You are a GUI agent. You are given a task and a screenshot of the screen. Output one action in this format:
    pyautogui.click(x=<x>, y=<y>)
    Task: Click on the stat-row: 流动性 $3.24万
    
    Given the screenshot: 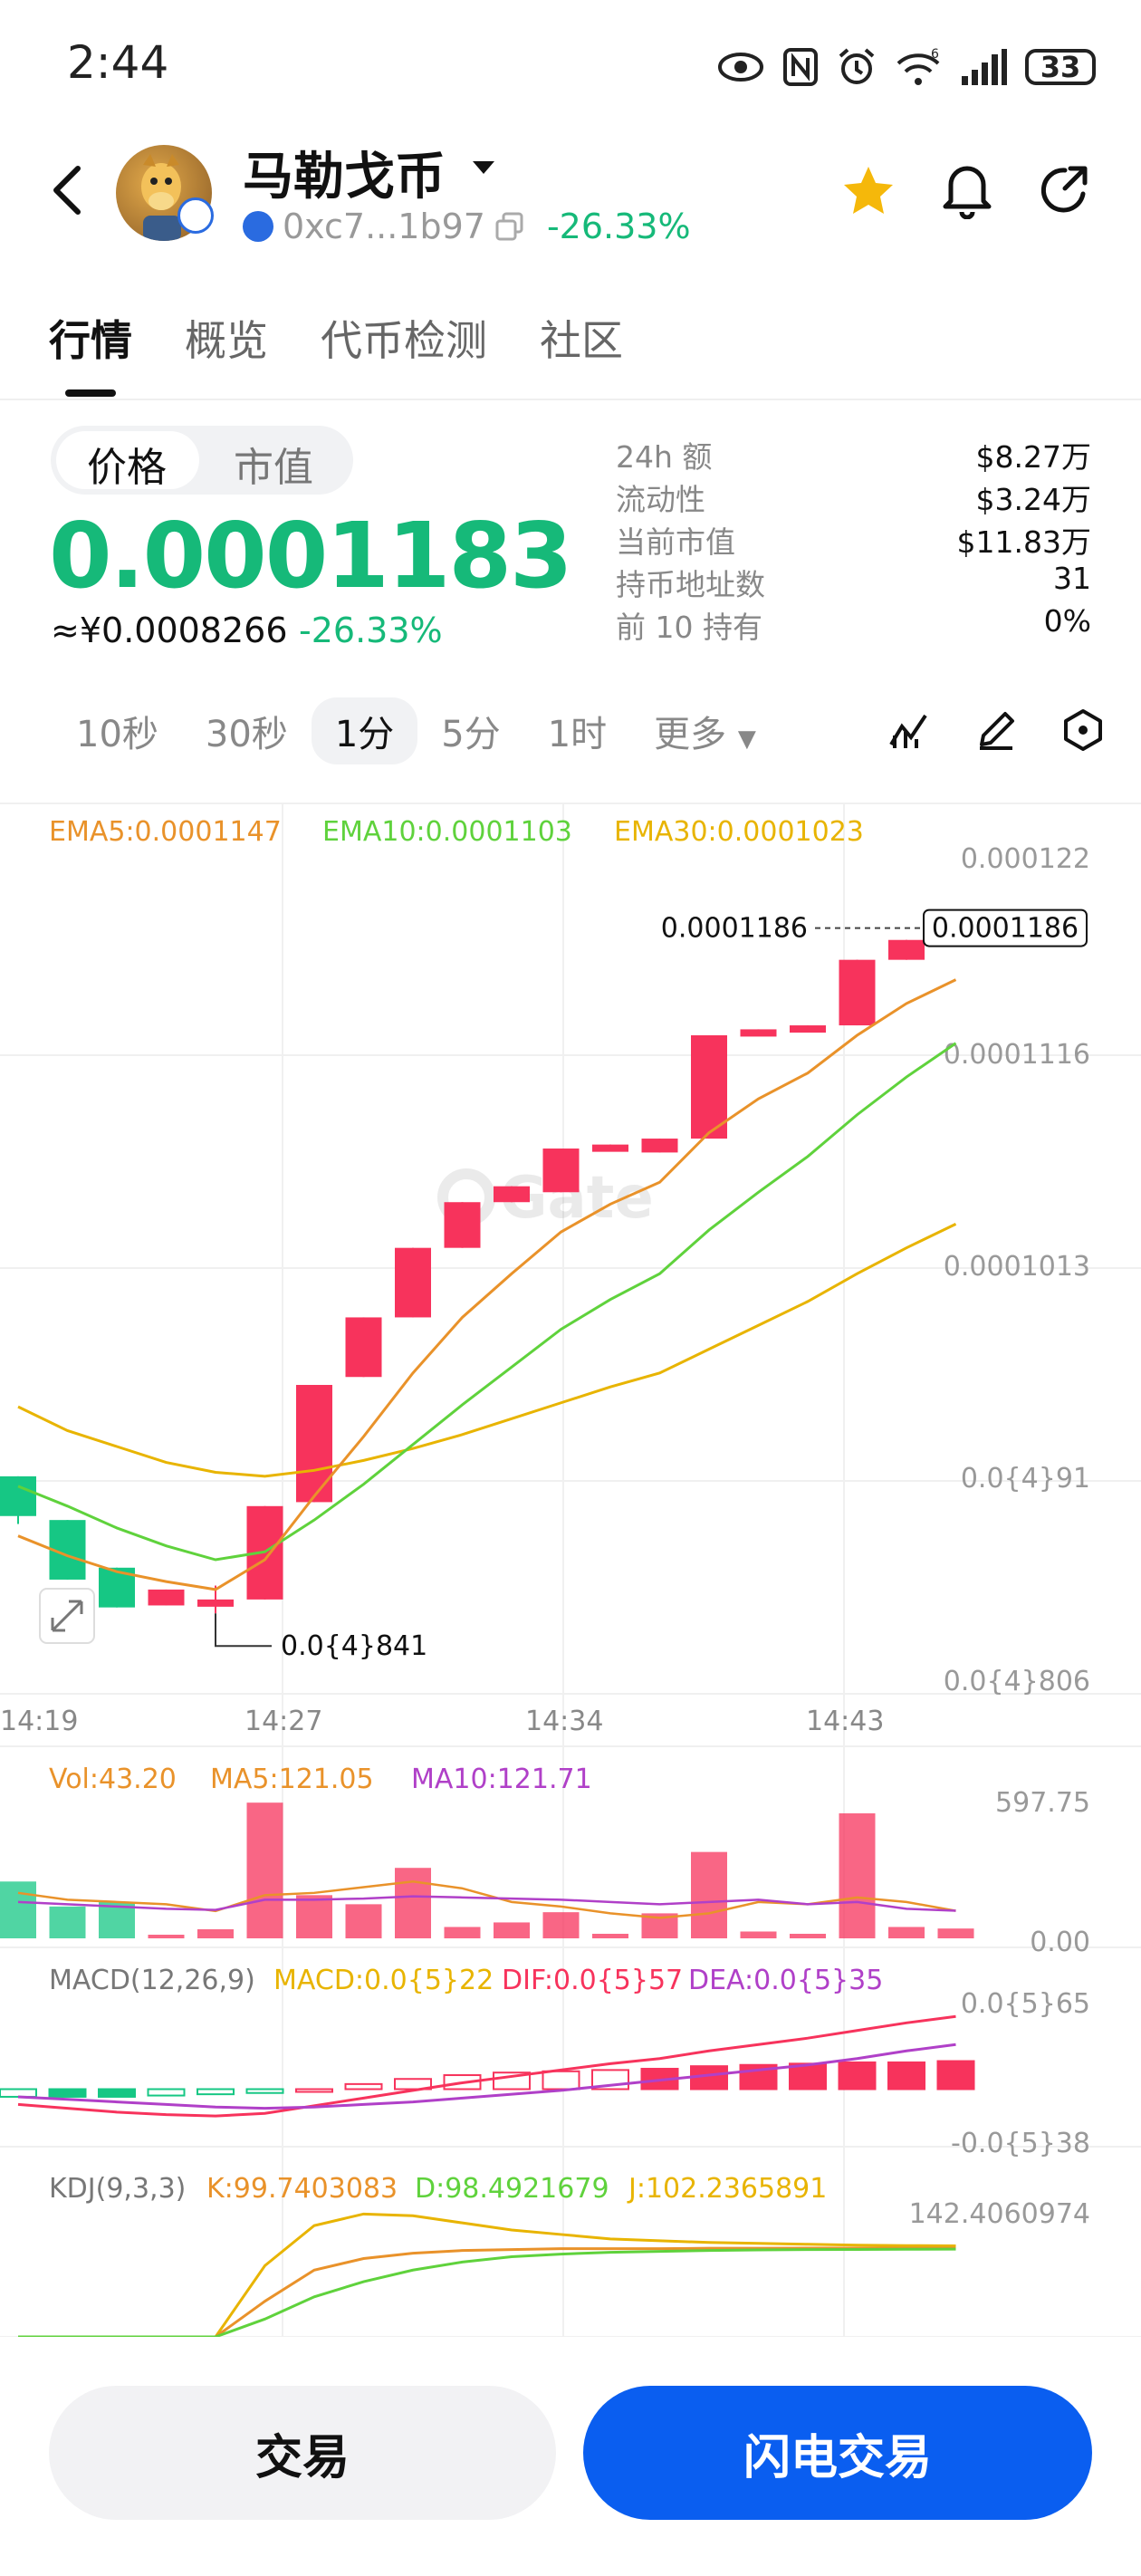 What is the action you would take?
    pyautogui.click(x=854, y=497)
    